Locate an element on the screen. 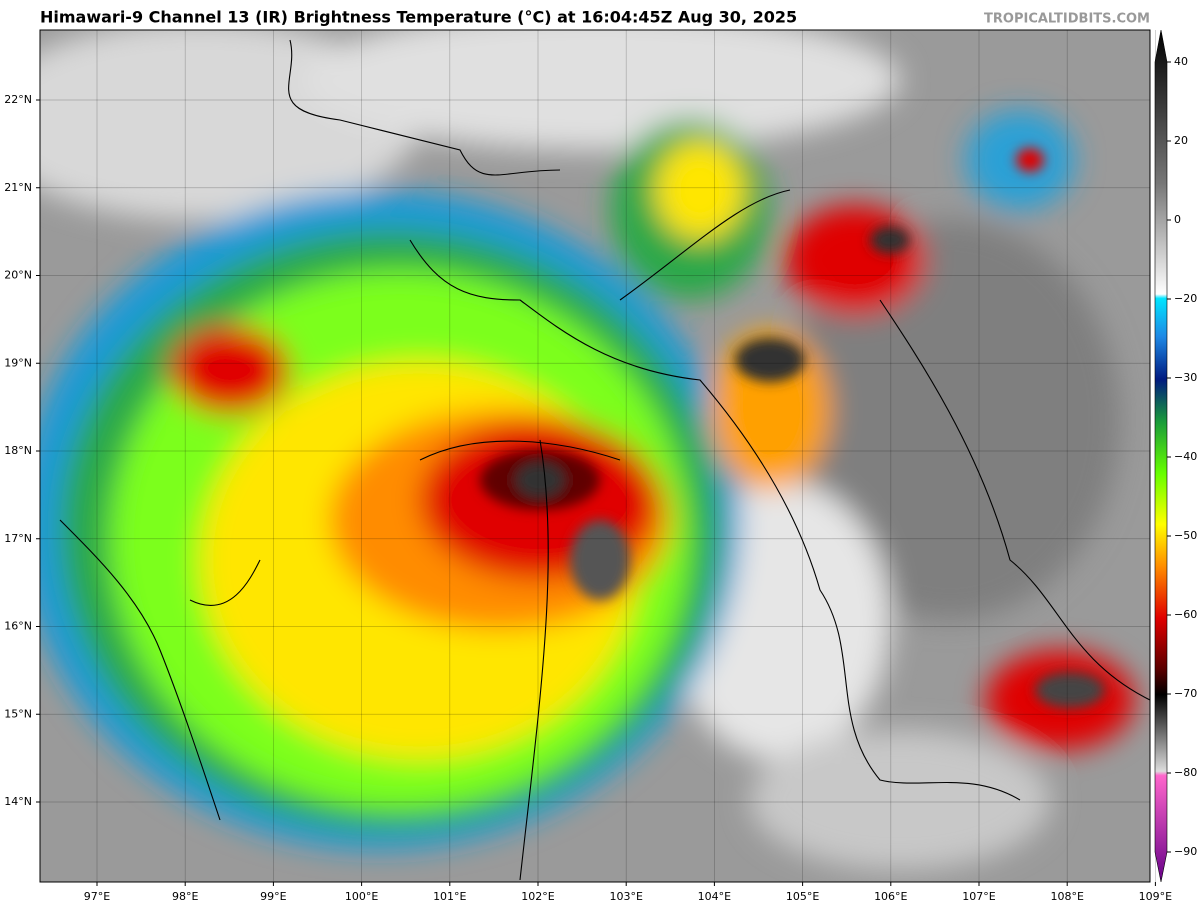 Image resolution: width=1200 pixels, height=906 pixels. lon-label: 107°E is located at coordinates (978, 896).